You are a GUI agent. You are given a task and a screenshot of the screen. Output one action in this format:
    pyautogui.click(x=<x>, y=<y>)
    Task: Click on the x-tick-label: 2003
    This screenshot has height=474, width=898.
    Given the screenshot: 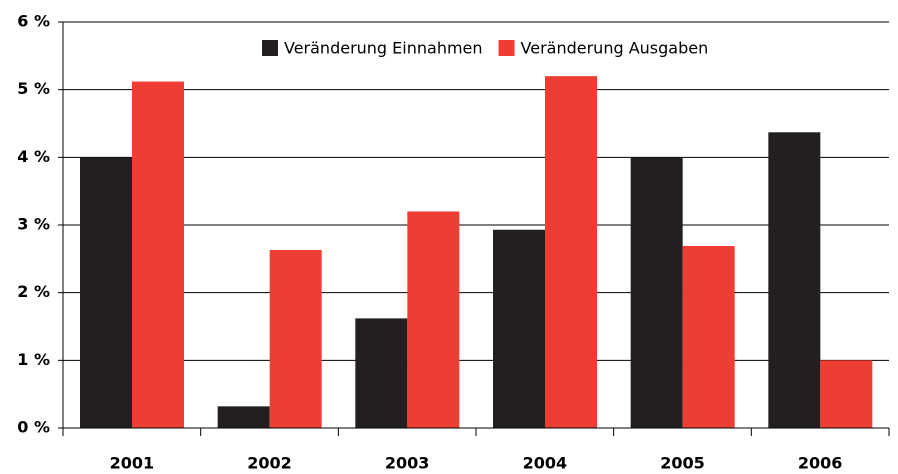 What is the action you would take?
    pyautogui.click(x=407, y=463)
    